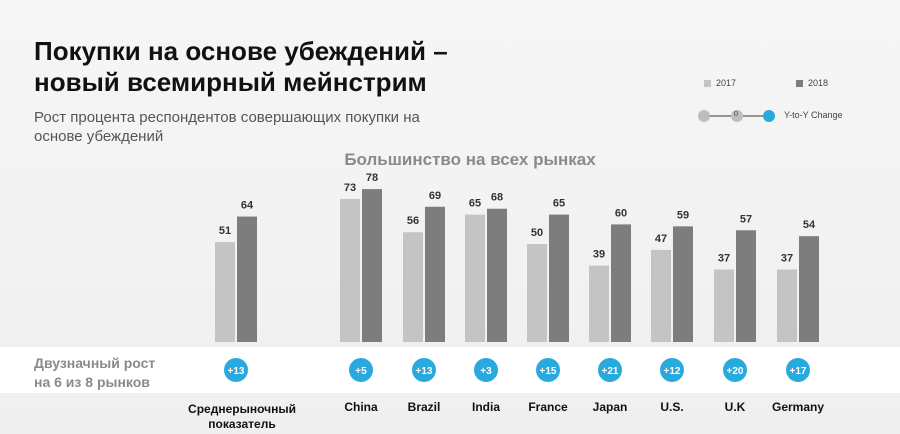  Describe the element at coordinates (683, 215) in the screenshot. I see `data-label-2018: 59` at that location.